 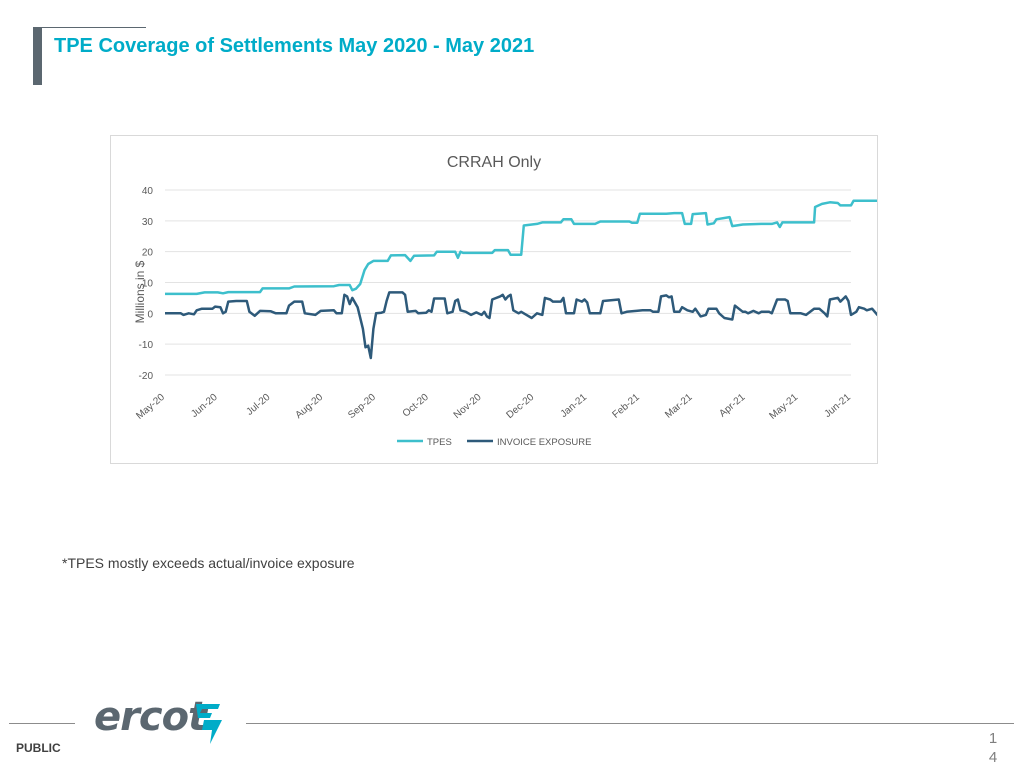 What do you see at coordinates (150, 717) in the screenshot?
I see `ercot-logo: ercot` at bounding box center [150, 717].